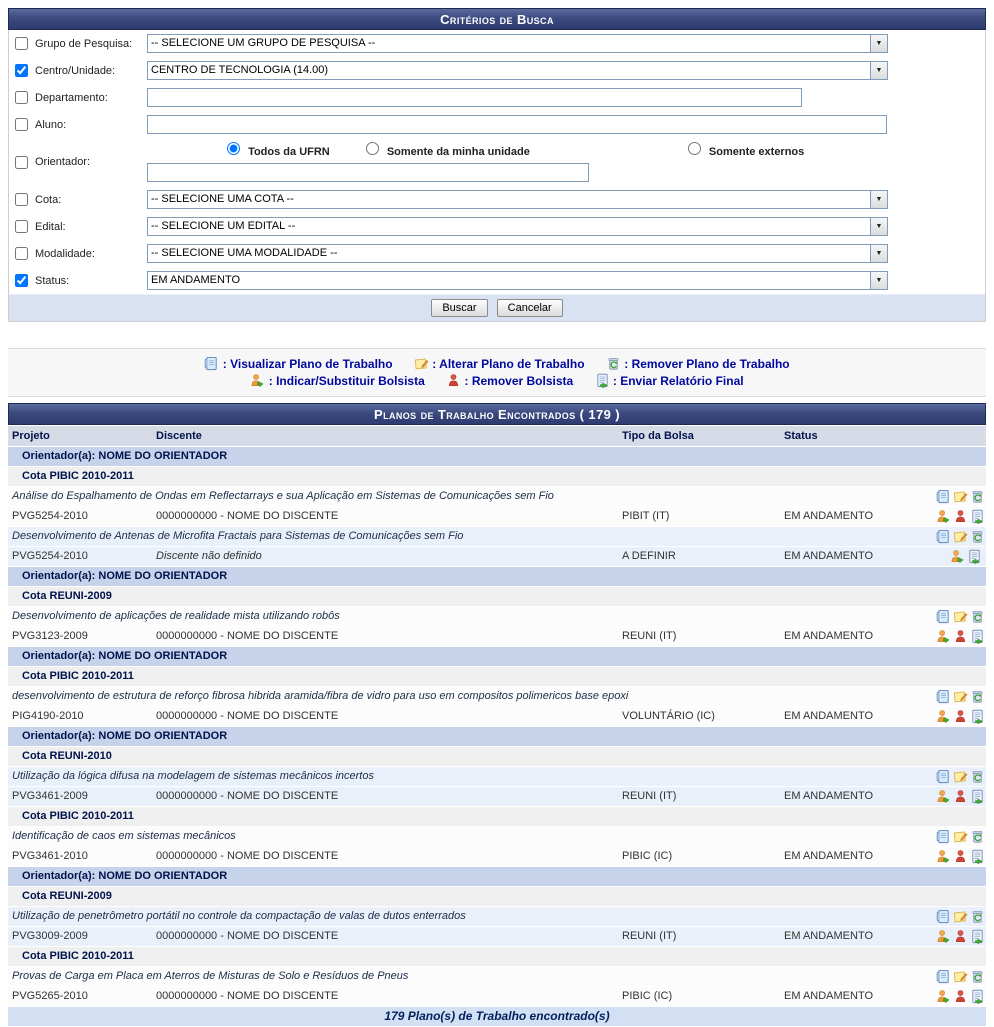  What do you see at coordinates (21, 70) in the screenshot?
I see `centro-filter-checkbox` at bounding box center [21, 70].